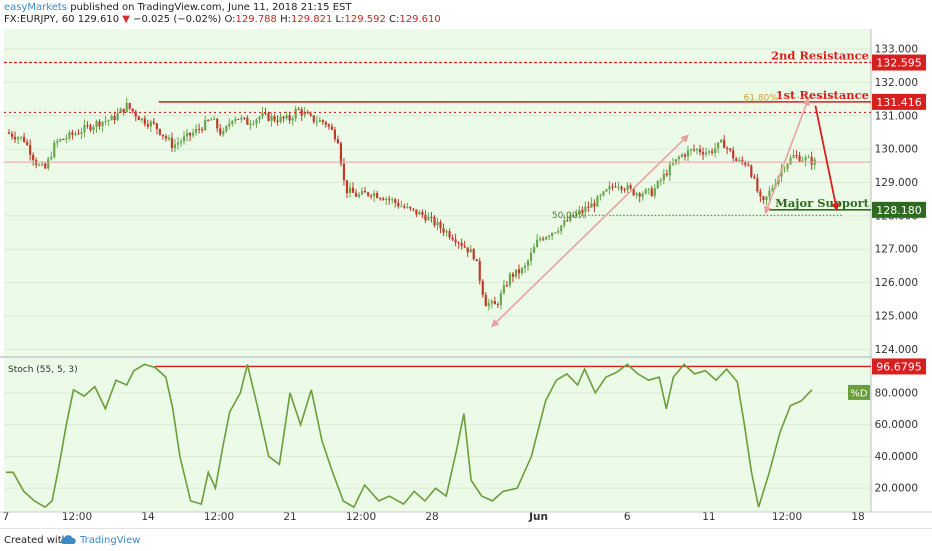 The width and height of the screenshot is (932, 551). Describe the element at coordinates (68, 539) in the screenshot. I see `tradingview-cloud-icon` at that location.